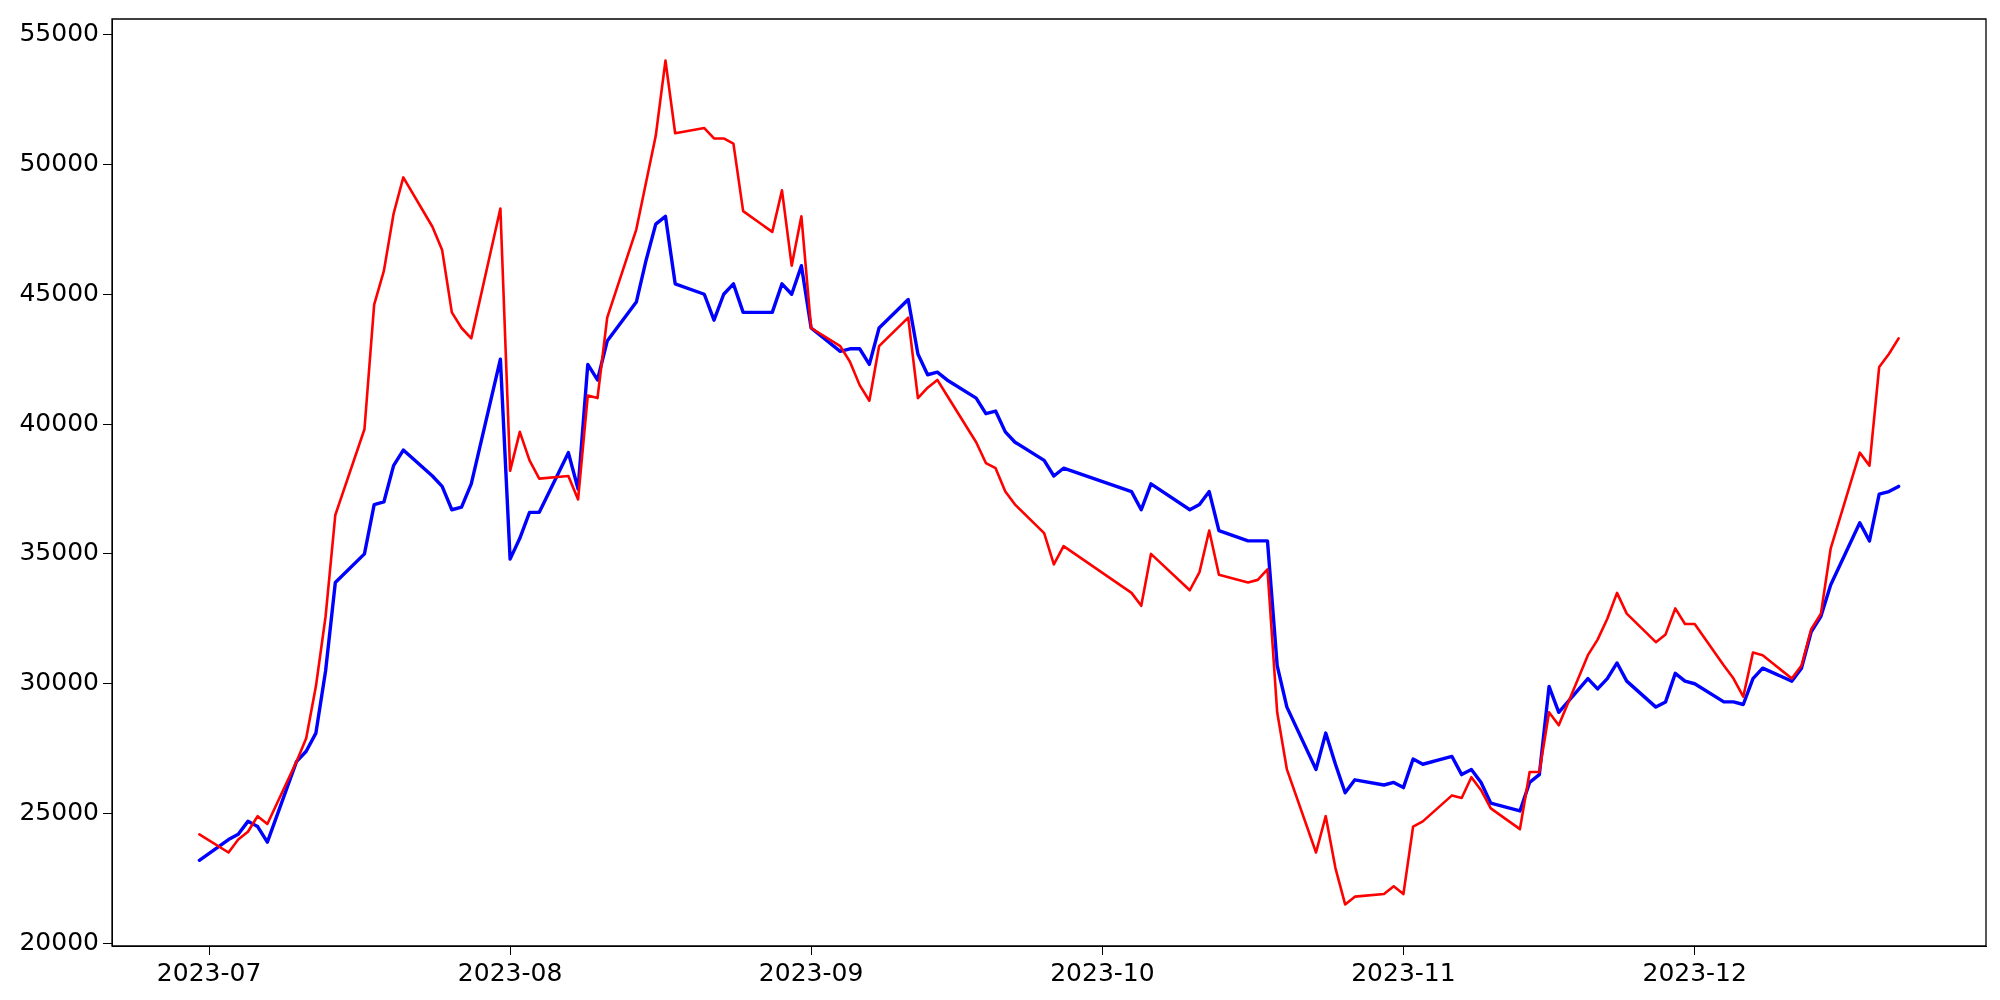 The image size is (2000, 1000). I want to click on y-tick-label: 55000, so click(59, 33).